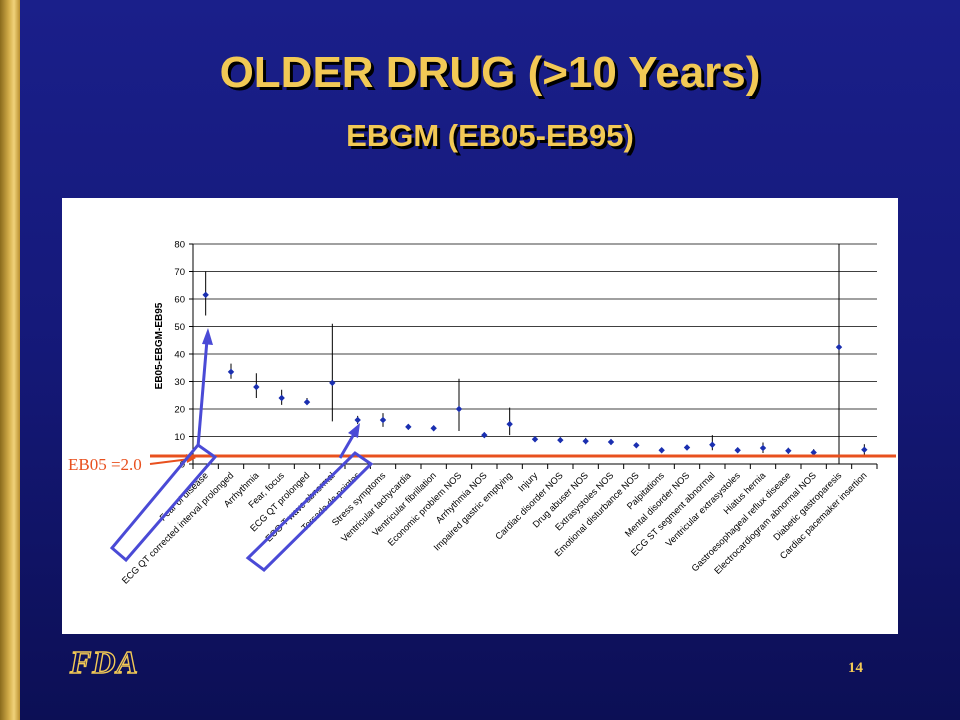 The width and height of the screenshot is (960, 720). Describe the element at coordinates (490, 135) in the screenshot. I see `slide-subtitle: EBGM (EB05-EB95)` at that location.